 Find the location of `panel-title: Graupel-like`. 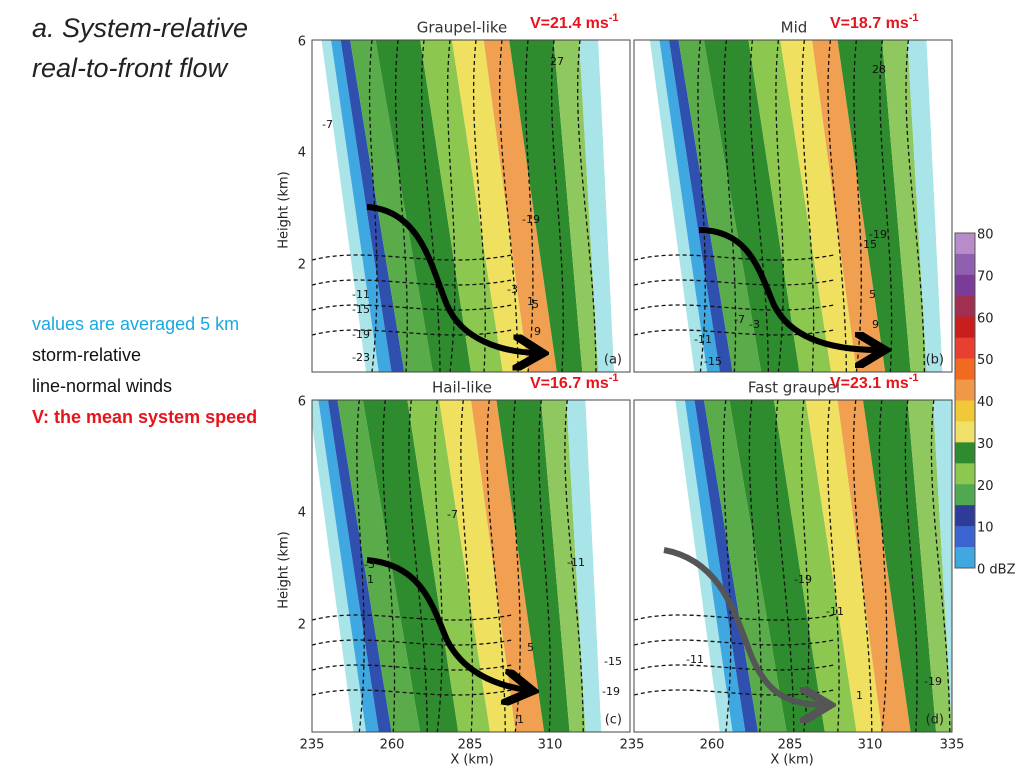

panel-title: Graupel-like is located at coordinates (462, 28).